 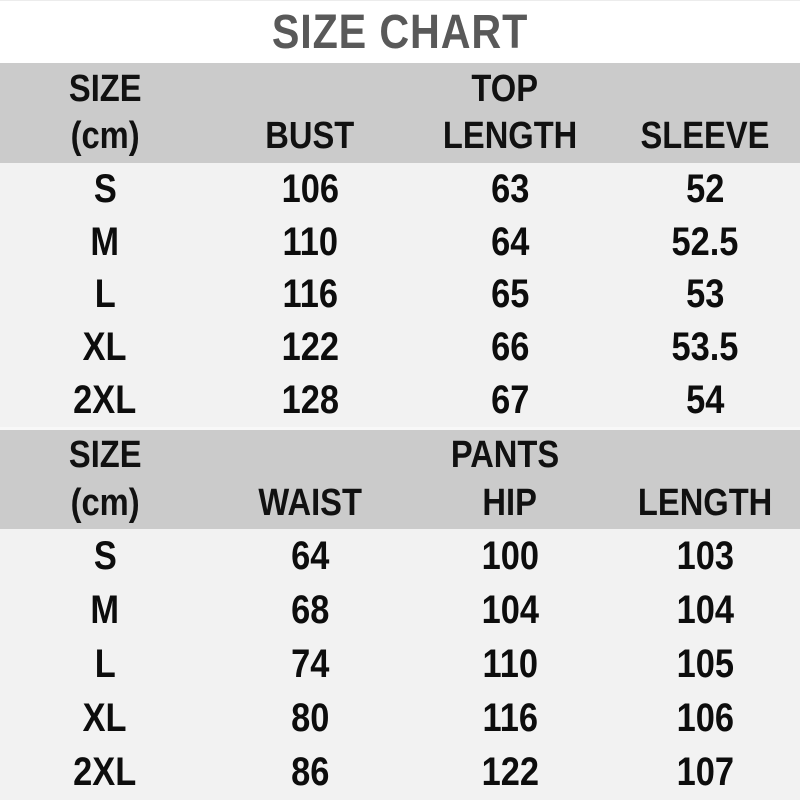 I want to click on chart-title: SIZE CHART, so click(x=400, y=32).